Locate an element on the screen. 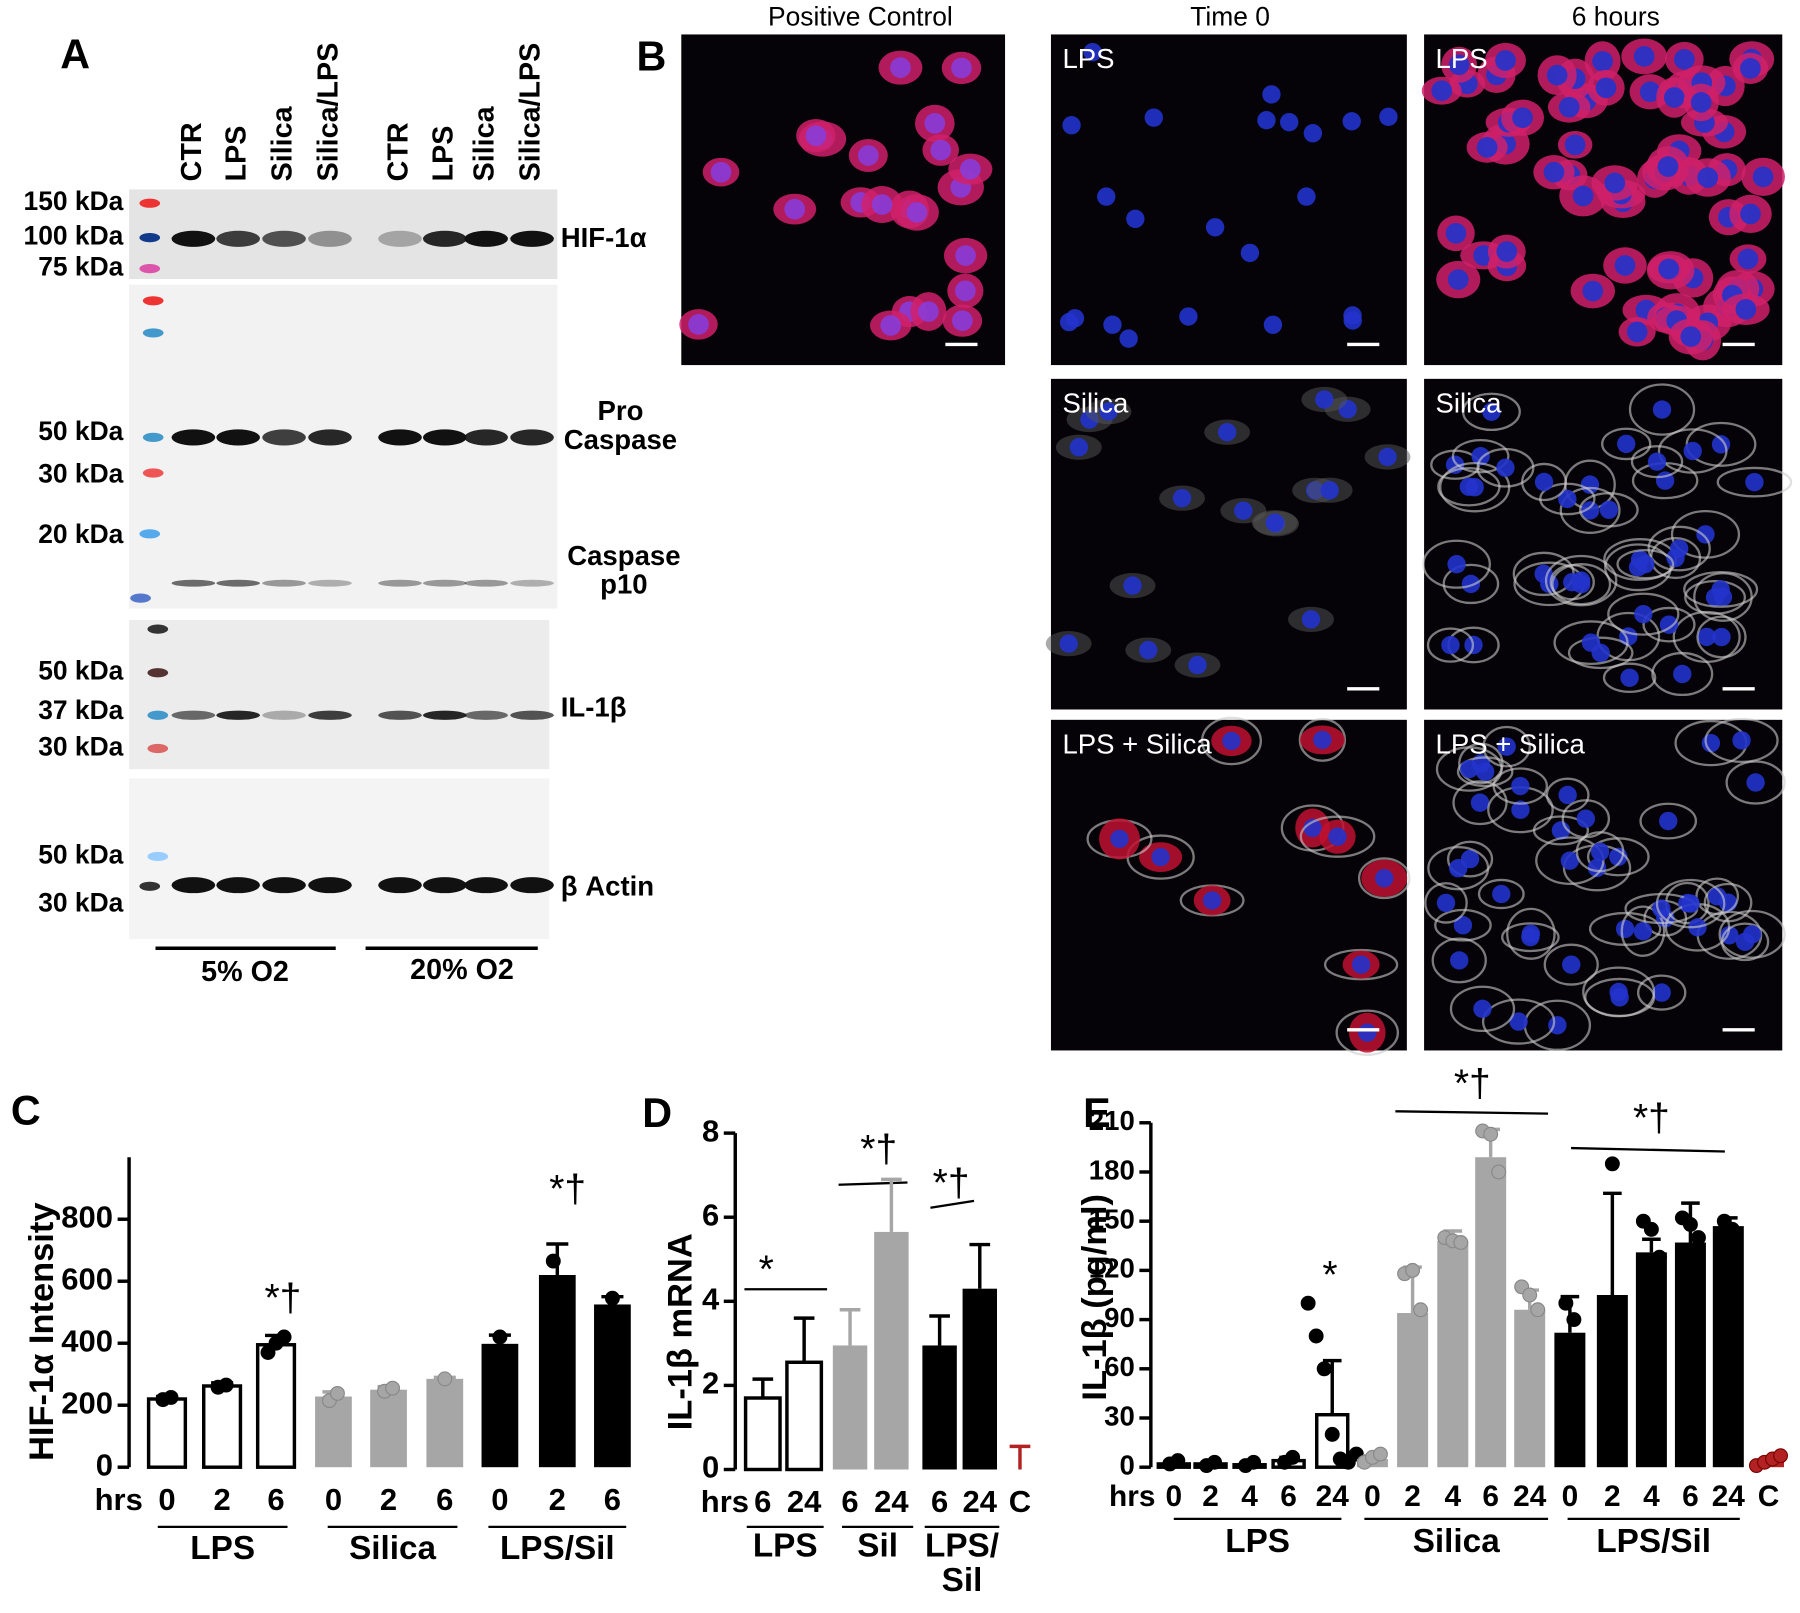 Image resolution: width=1800 pixels, height=1613 pixels. micrograph-bg is located at coordinates (1228, 885).